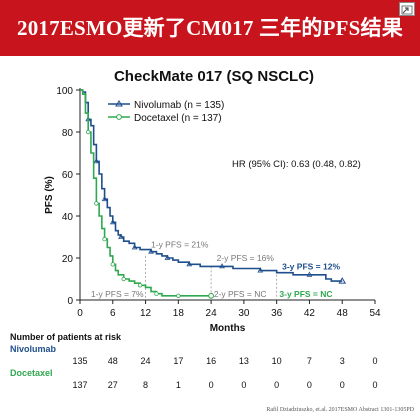 The height and width of the screenshot is (420, 420). I want to click on at-risk-value: 16, so click(211, 361).